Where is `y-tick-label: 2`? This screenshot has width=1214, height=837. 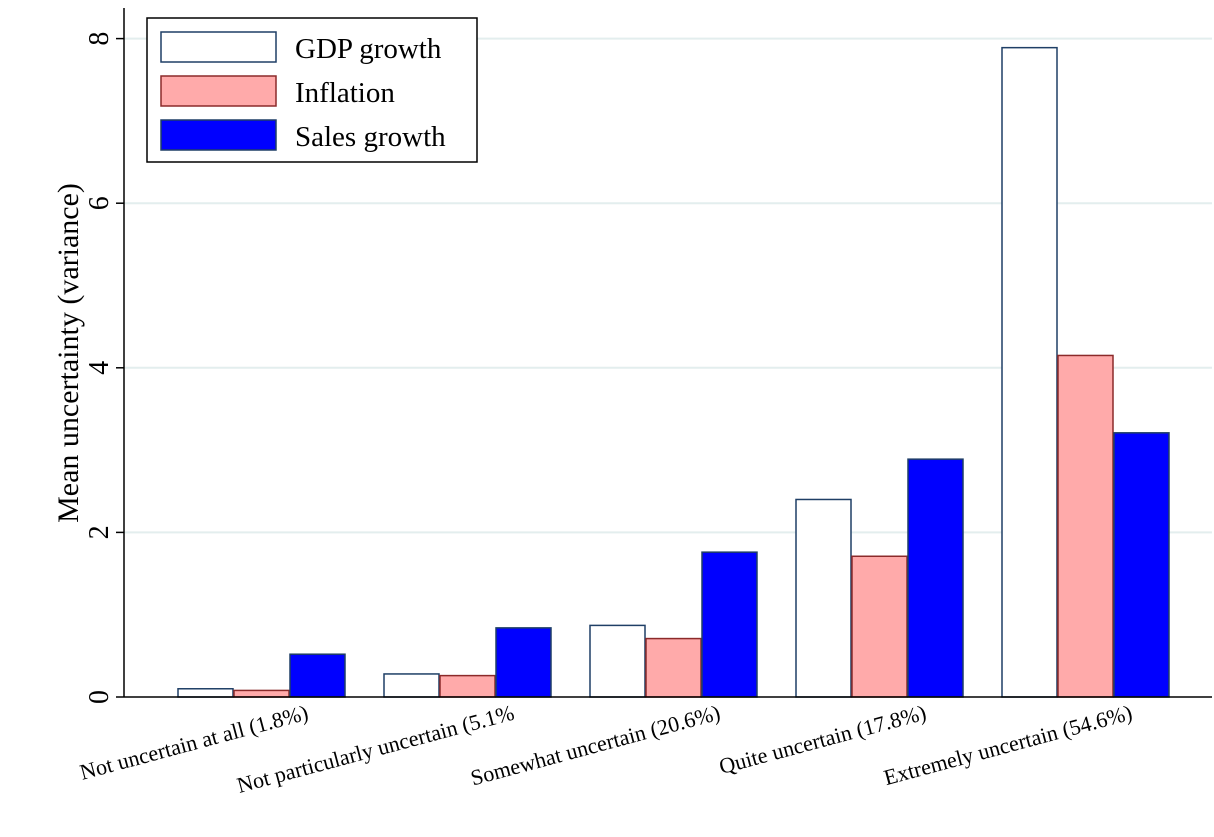
y-tick-label: 2 is located at coordinates (99, 532).